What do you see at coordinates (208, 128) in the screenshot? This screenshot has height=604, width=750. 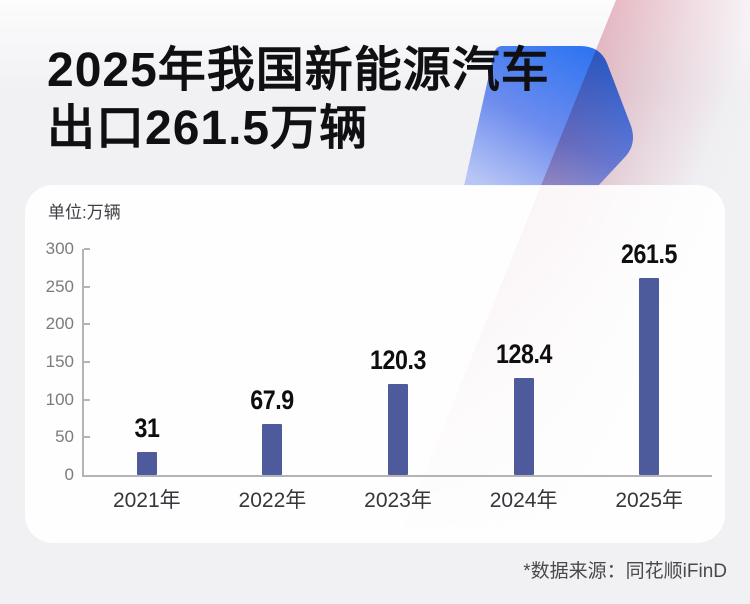 I see `page-title-line2: 出口261.5万辆` at bounding box center [208, 128].